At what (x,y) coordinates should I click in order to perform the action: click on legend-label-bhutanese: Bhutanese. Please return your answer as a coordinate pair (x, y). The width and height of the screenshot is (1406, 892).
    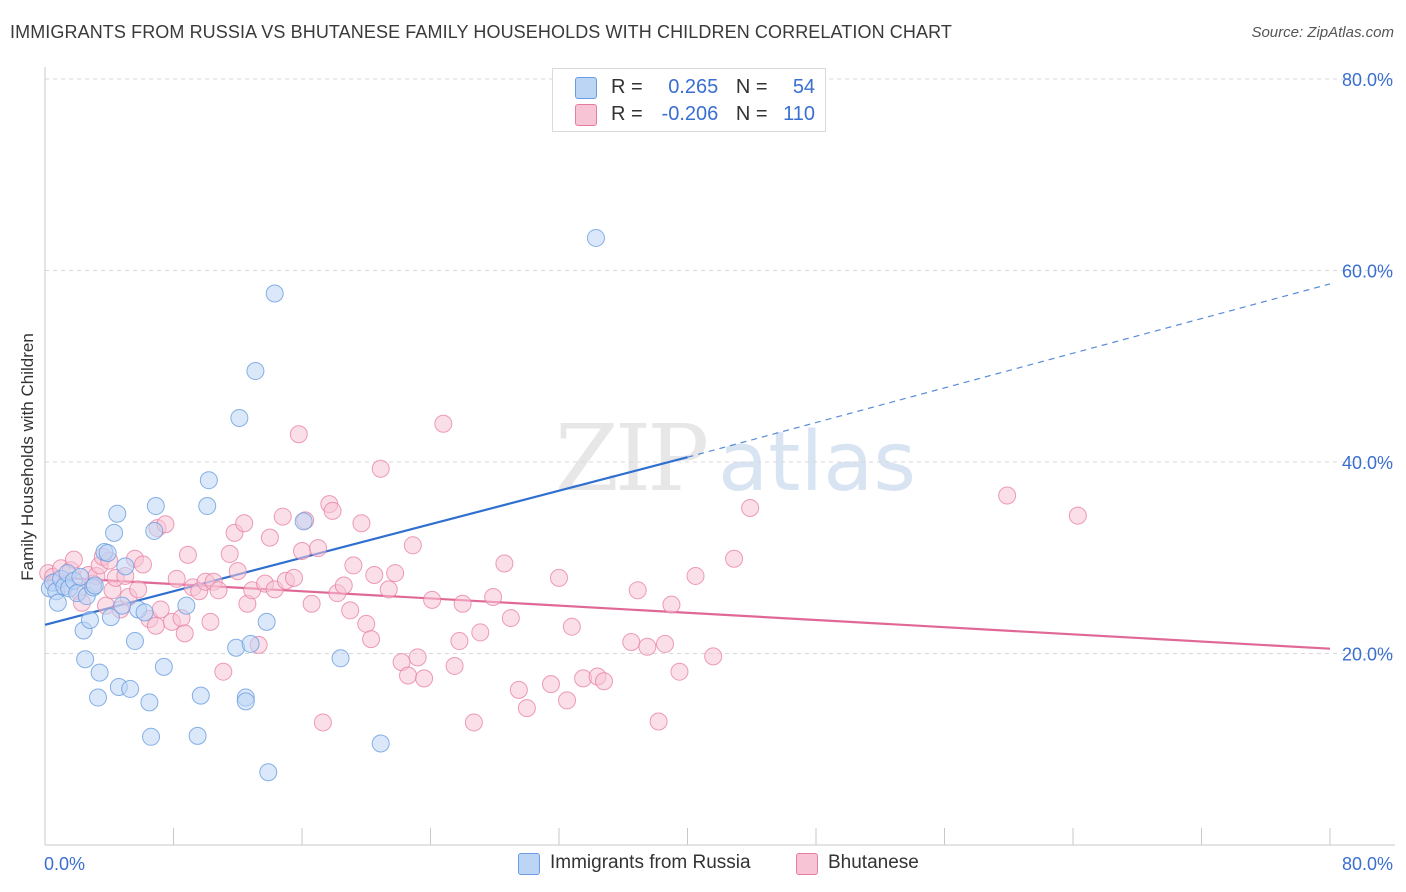
    Looking at the image, I should click on (873, 862).